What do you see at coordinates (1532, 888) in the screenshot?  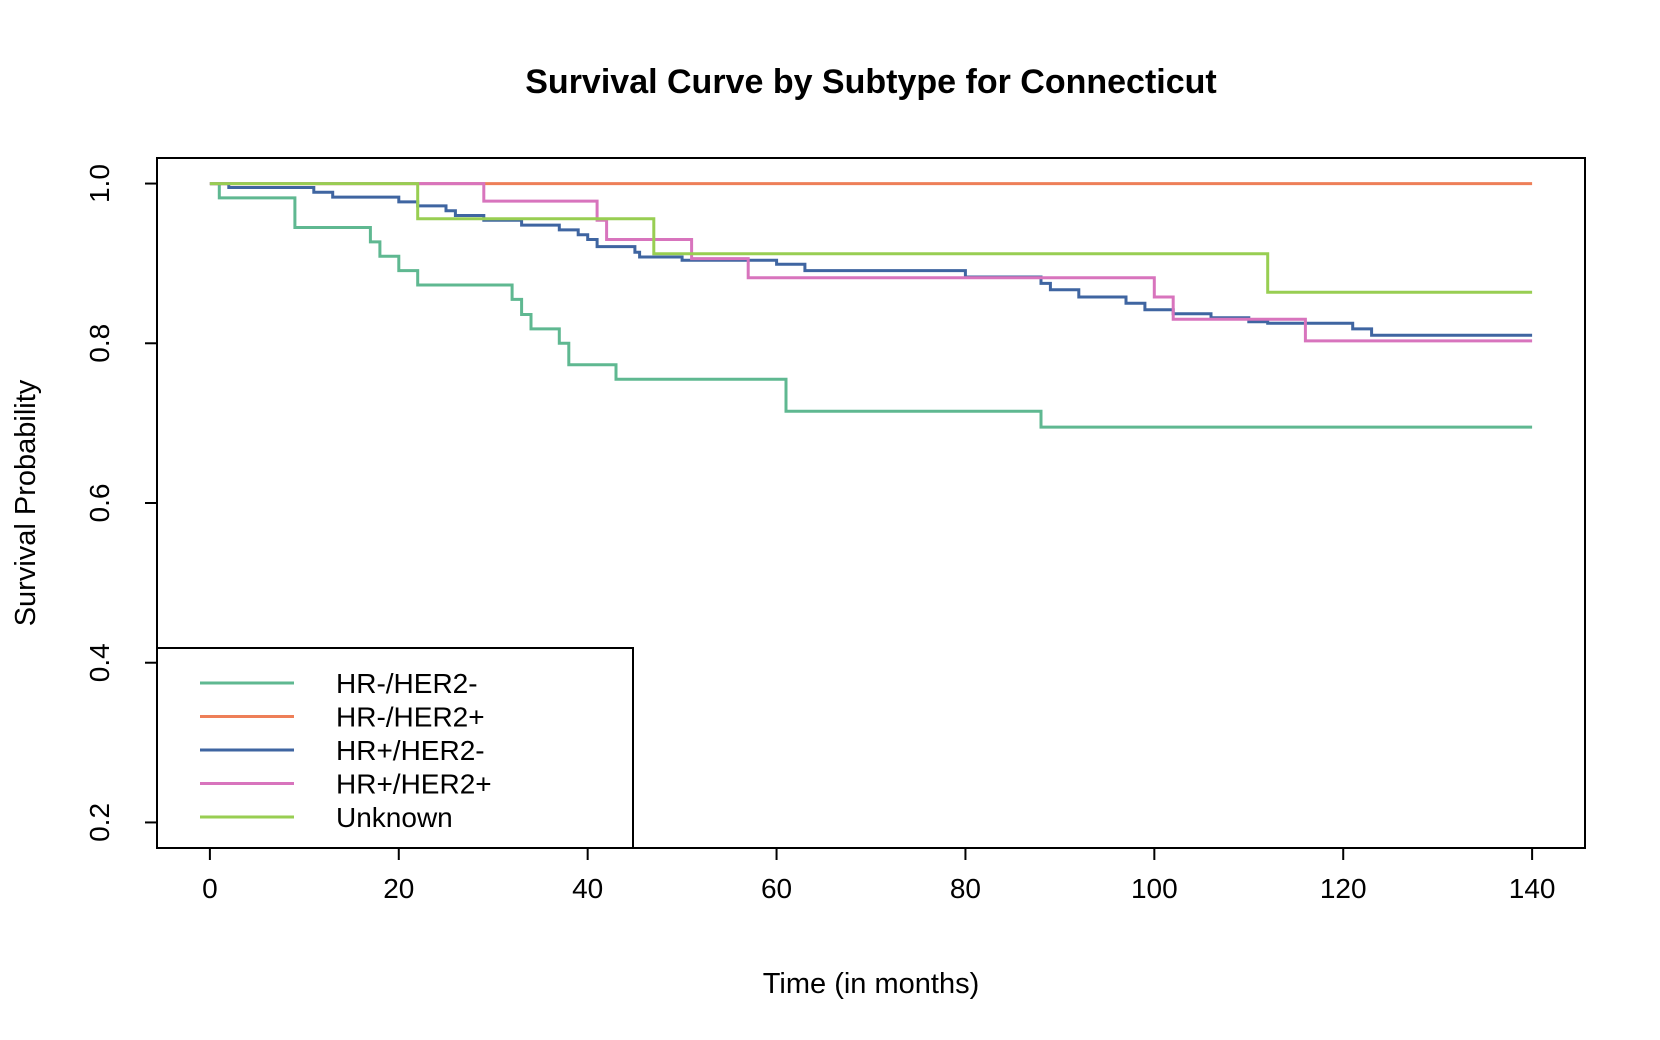 I see `x-tick-label: 140` at bounding box center [1532, 888].